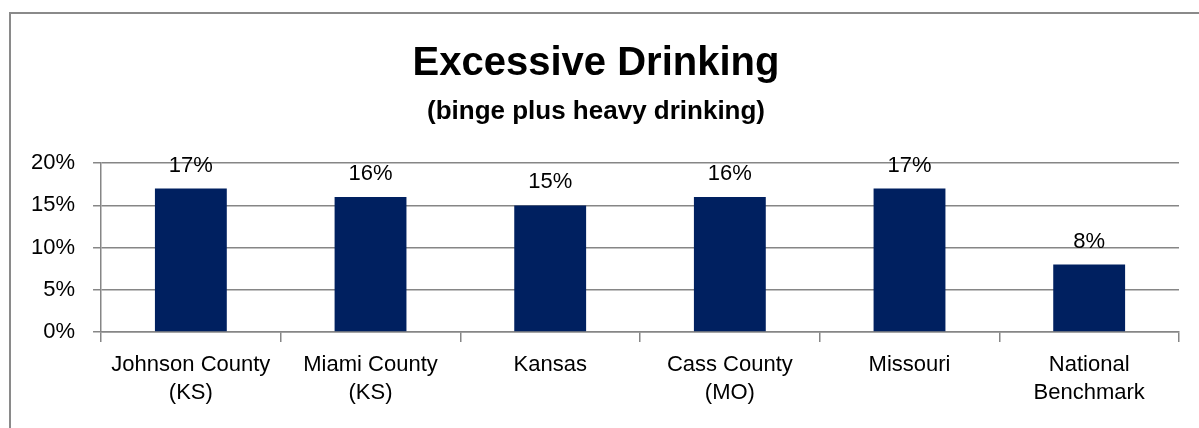  I want to click on y-tick-label: 15%, so click(53, 204).